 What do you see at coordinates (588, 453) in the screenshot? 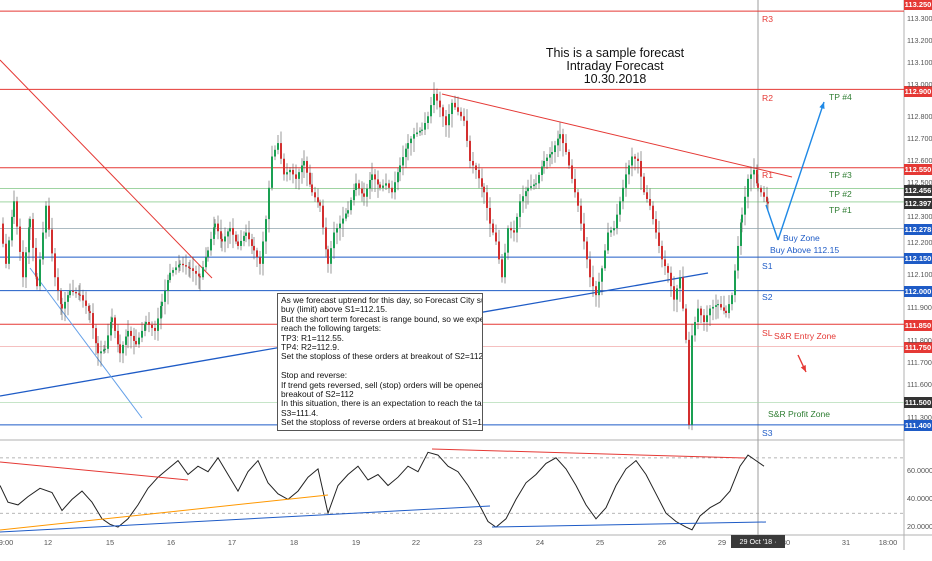
I see `oscillator-trend-red-right` at bounding box center [588, 453].